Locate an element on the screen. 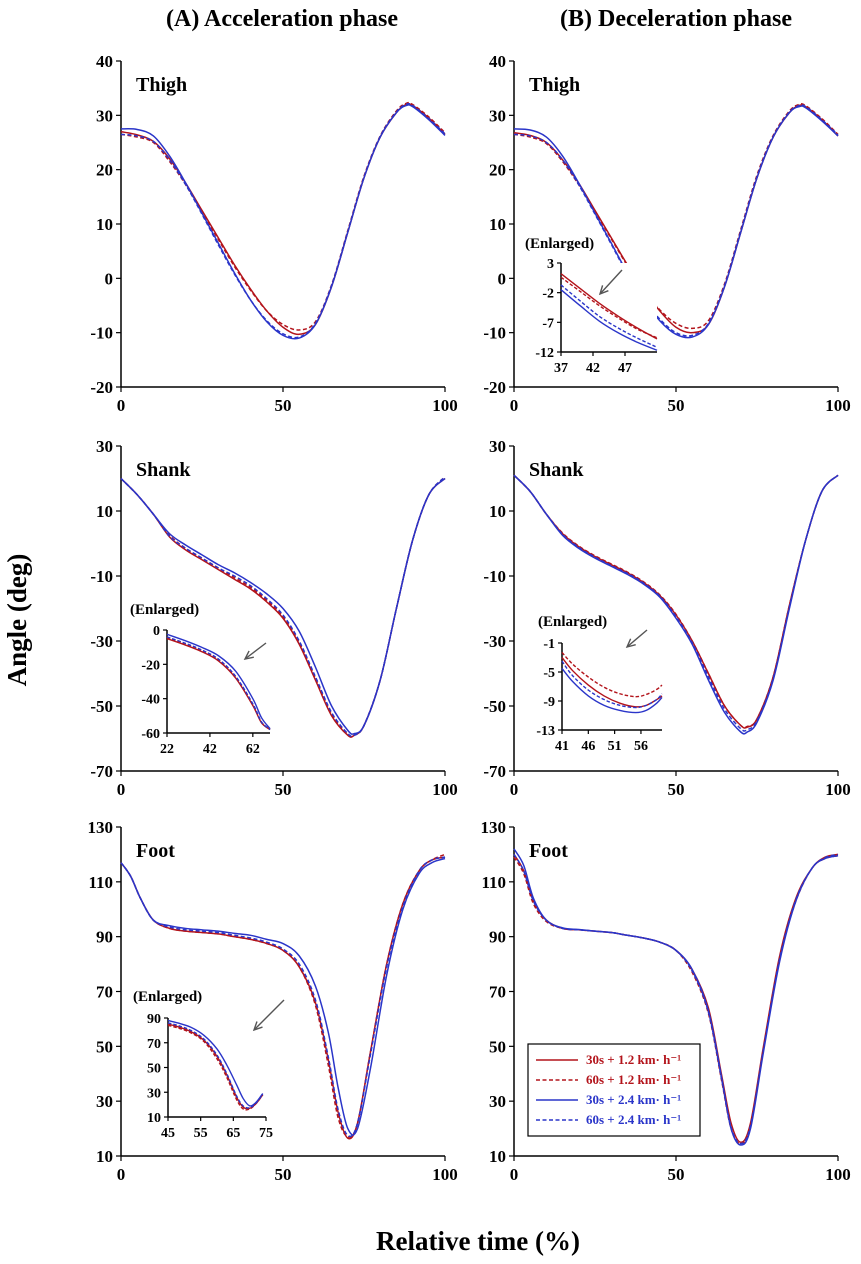  inset-x-tick-label: 46 is located at coordinates (588, 746).